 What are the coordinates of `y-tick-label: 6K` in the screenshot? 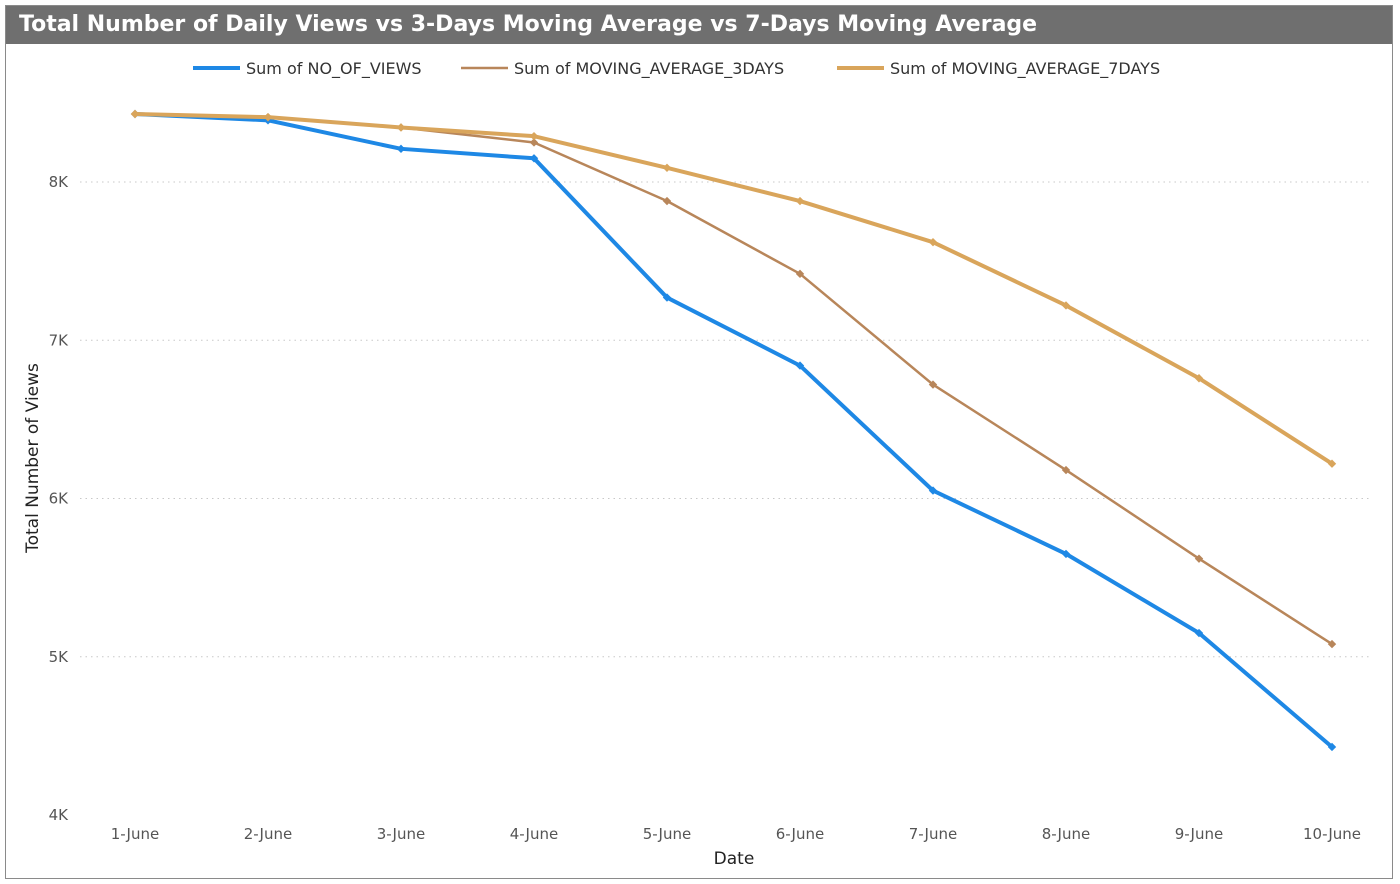 It's located at (59, 499).